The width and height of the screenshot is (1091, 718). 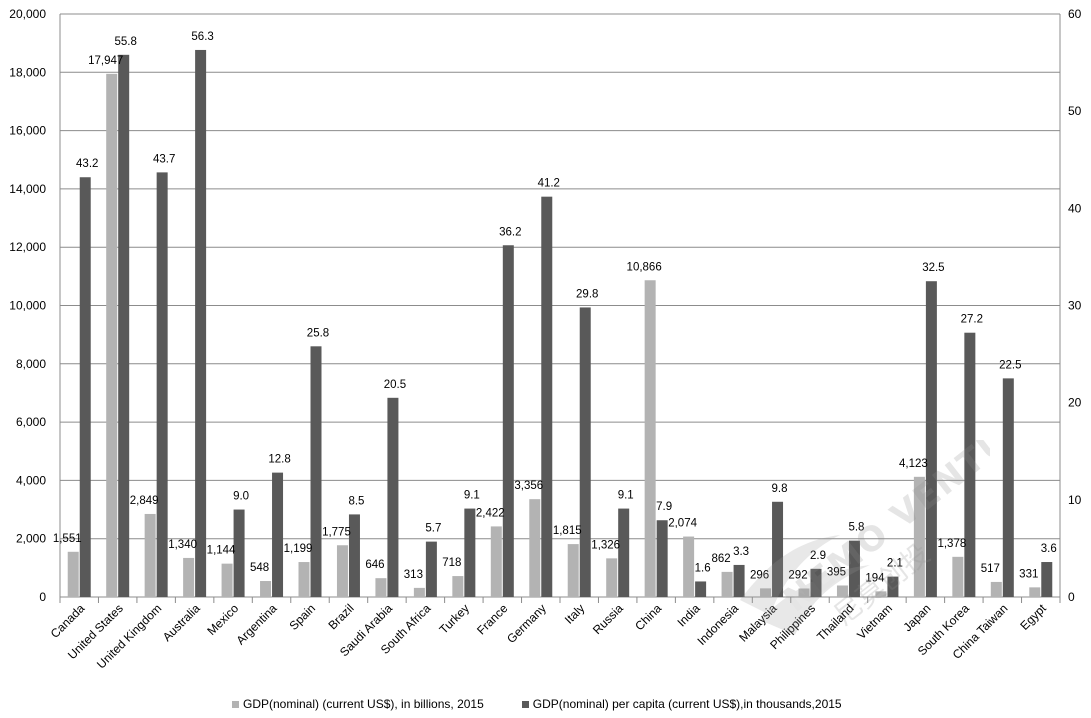 What do you see at coordinates (67, 539) in the screenshot?
I see `data-label-gdp: 1,551` at bounding box center [67, 539].